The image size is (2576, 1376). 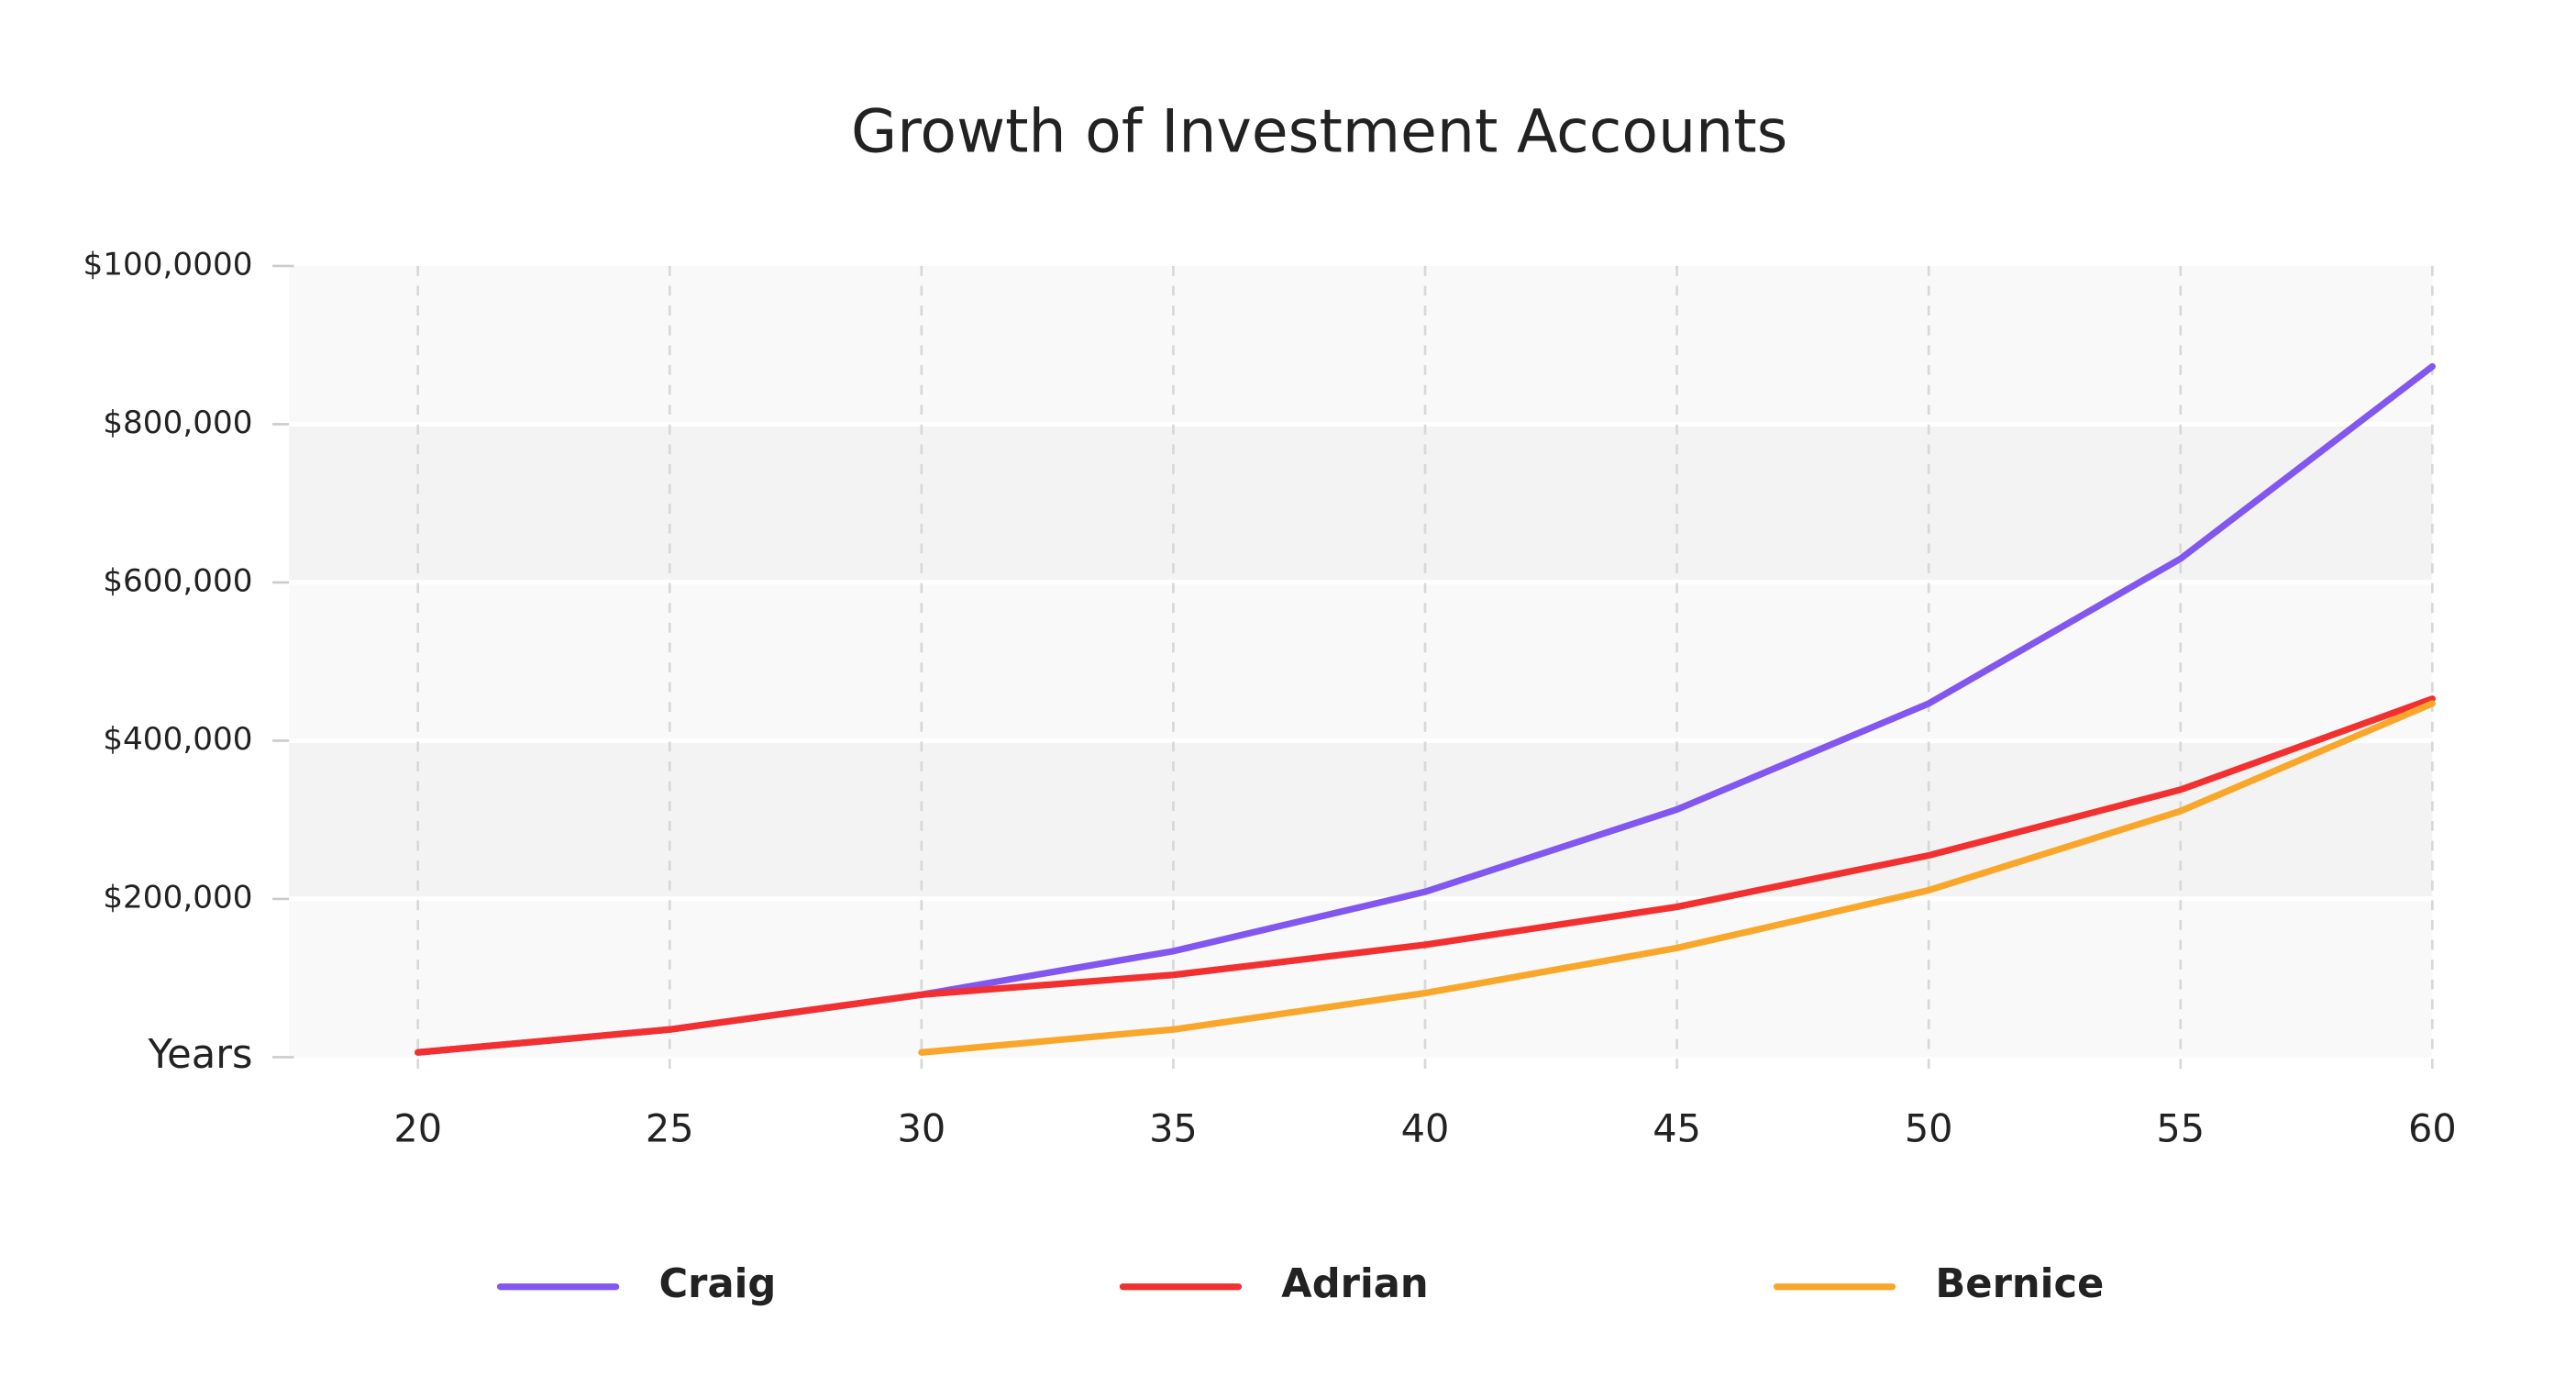 I want to click on y-tick-label: $600,000, so click(x=177, y=580).